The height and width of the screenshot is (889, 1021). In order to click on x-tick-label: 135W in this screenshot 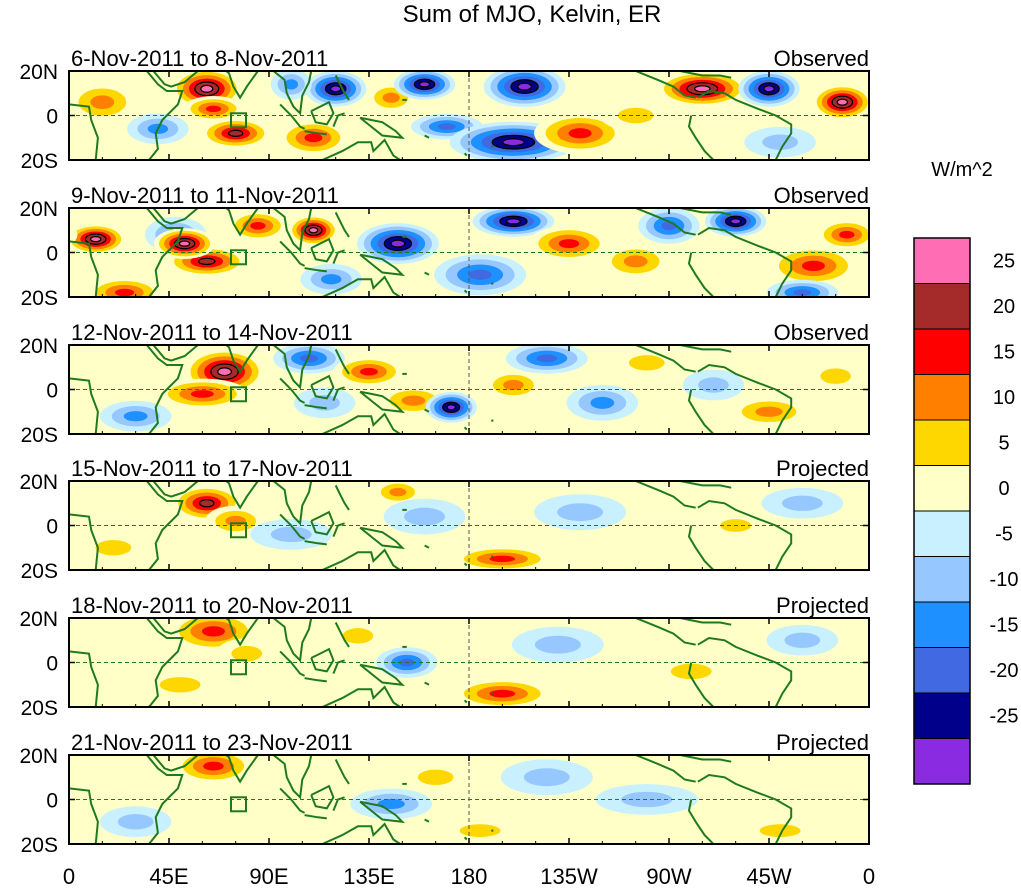, I will do `click(569, 876)`.